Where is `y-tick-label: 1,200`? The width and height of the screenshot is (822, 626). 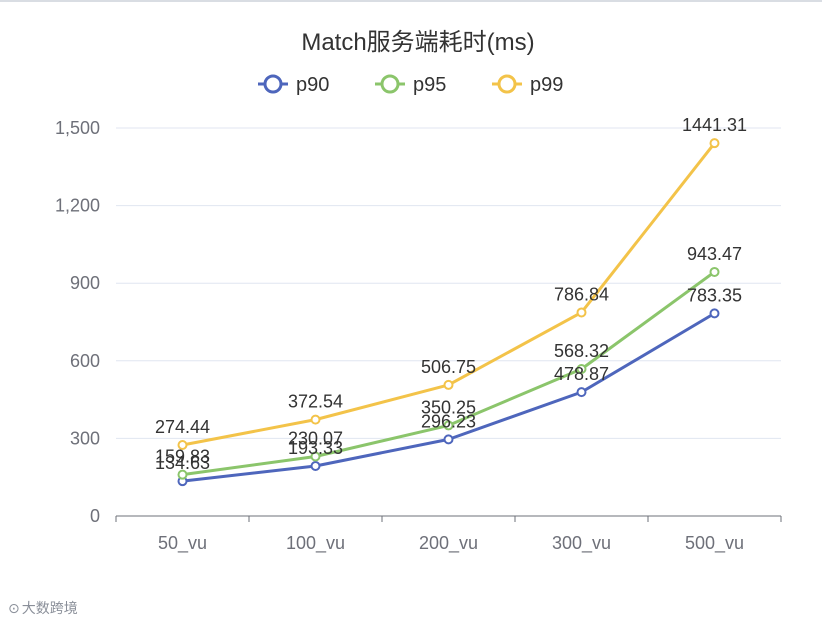 y-tick-label: 1,200 is located at coordinates (77, 206).